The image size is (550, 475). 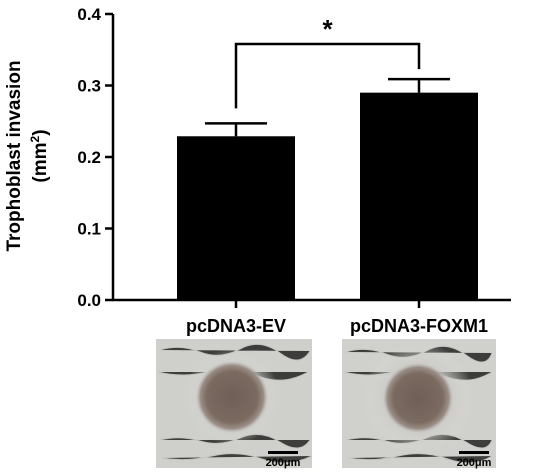 What do you see at coordinates (283, 463) in the screenshot?
I see `micrograph-ev-scale-label: 200μm` at bounding box center [283, 463].